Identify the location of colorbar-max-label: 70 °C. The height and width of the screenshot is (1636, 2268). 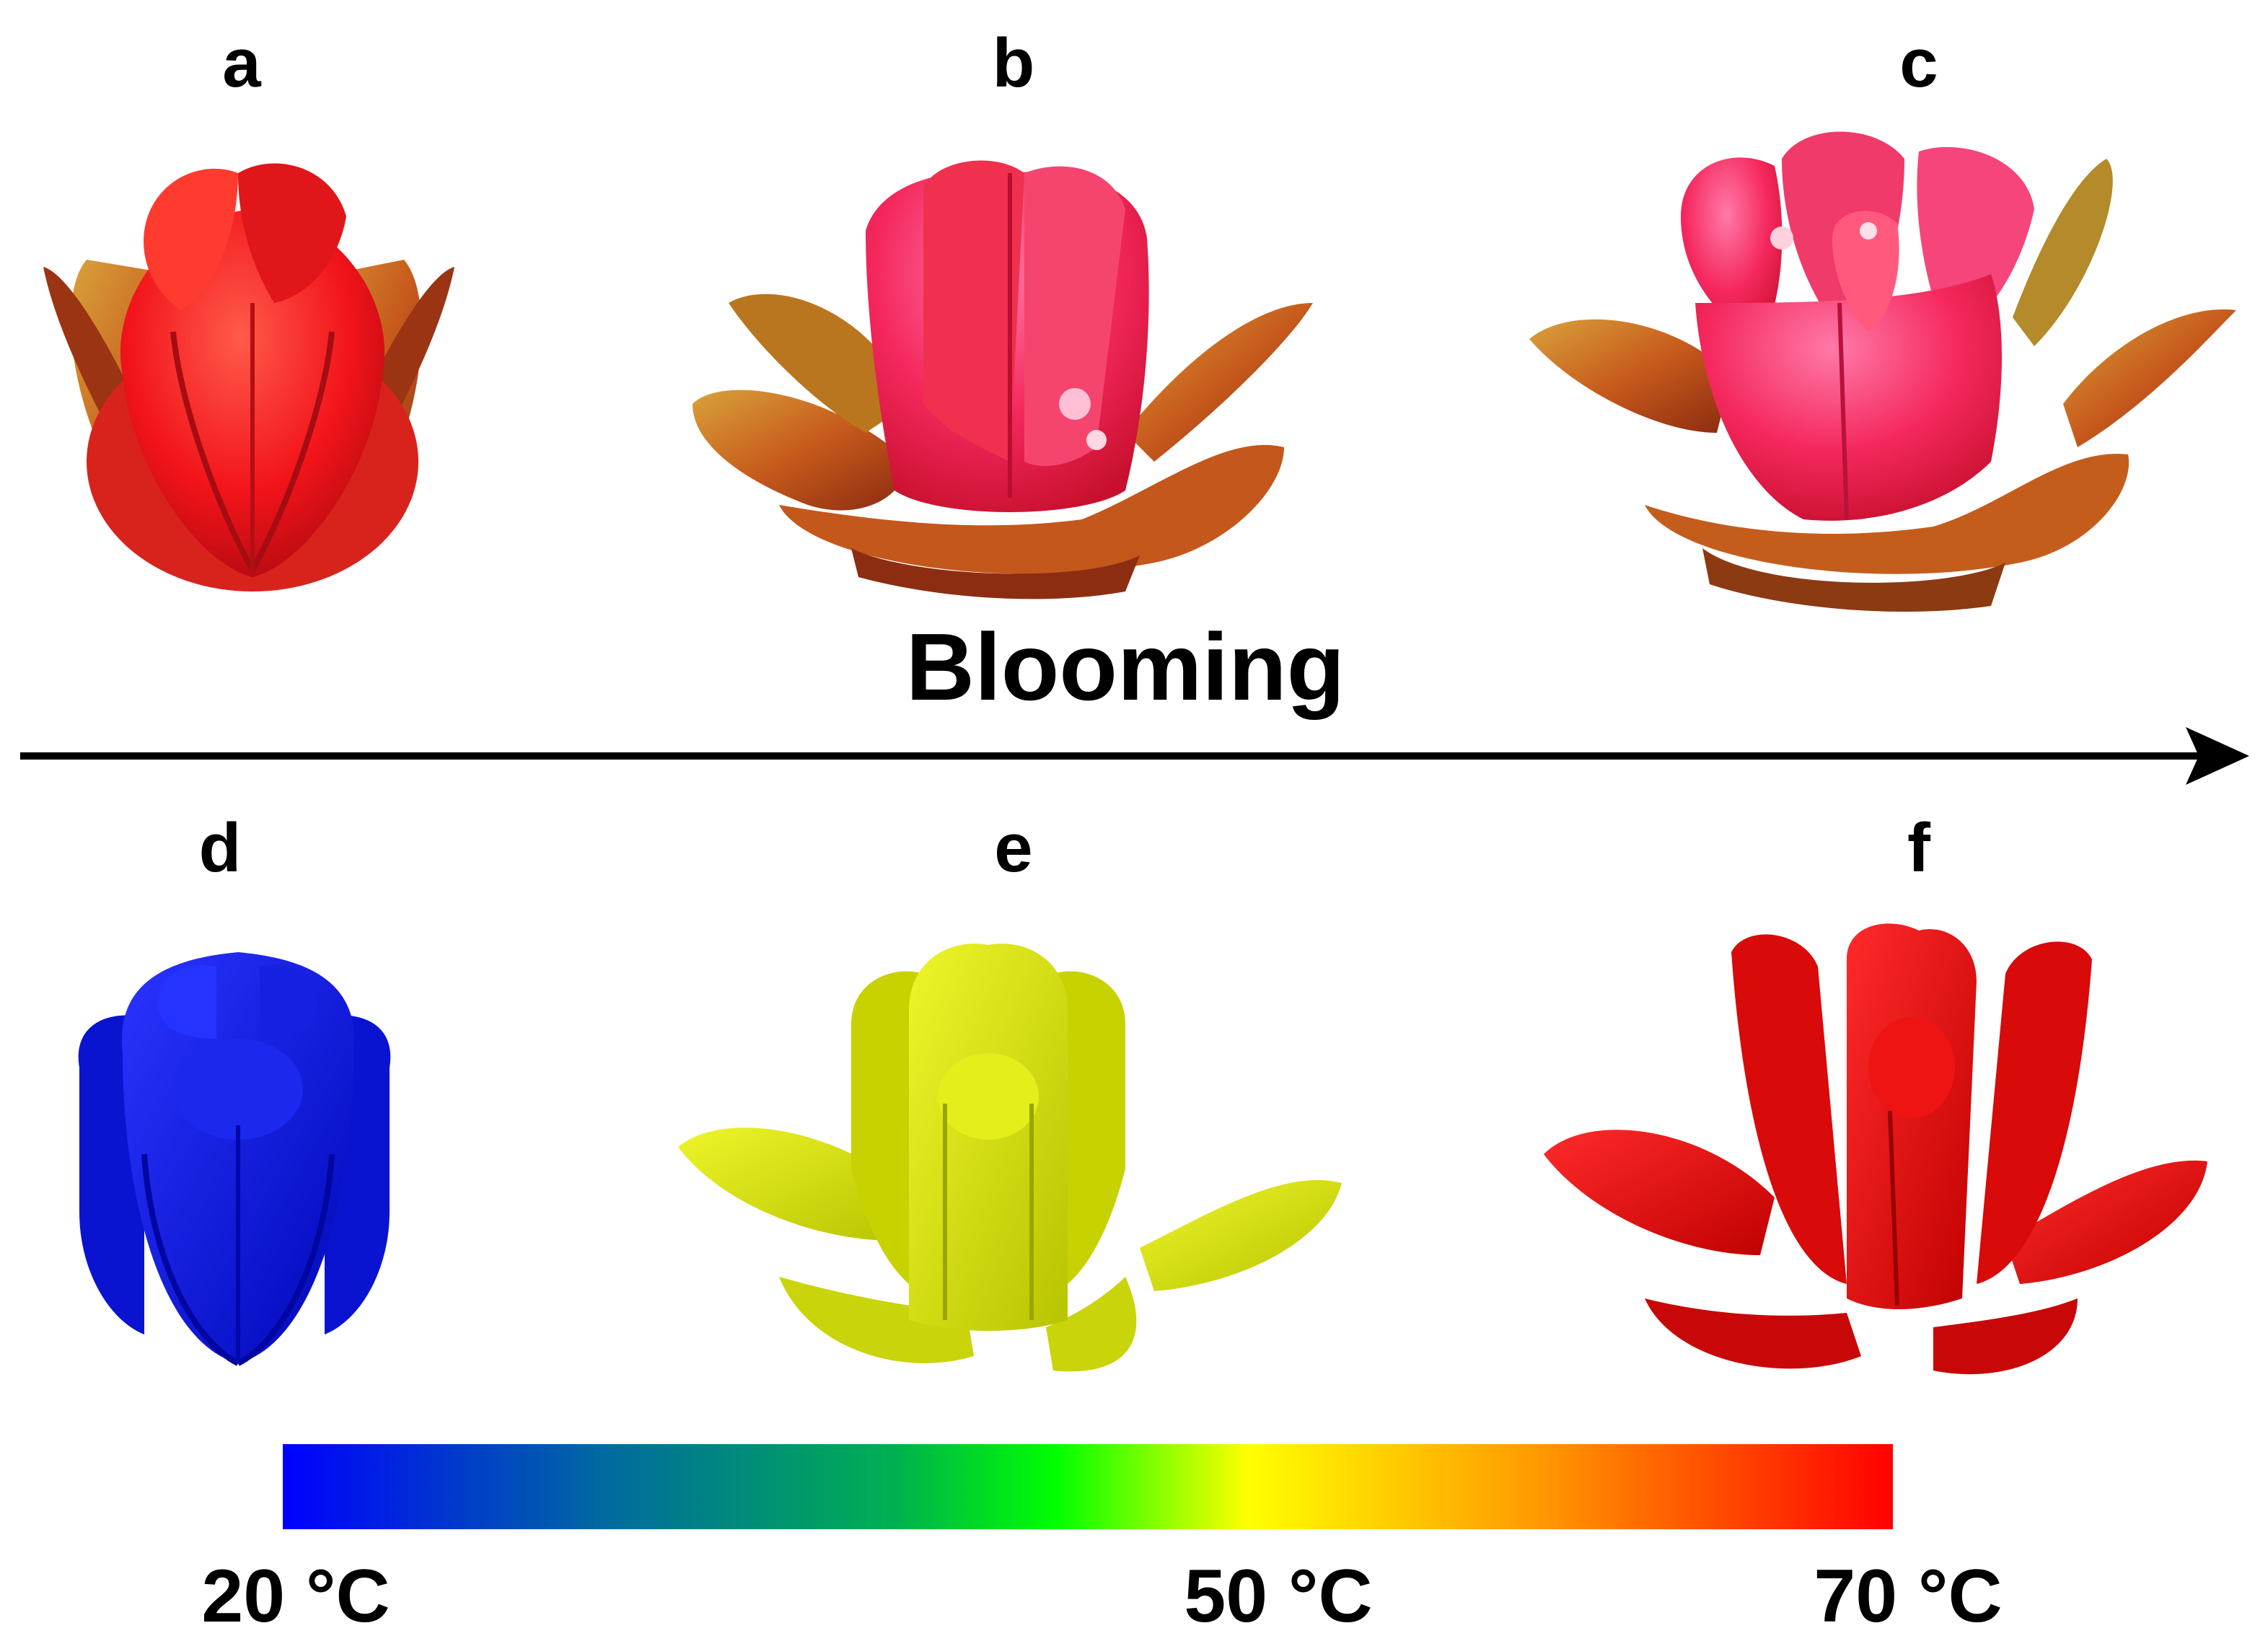
(1908, 1595).